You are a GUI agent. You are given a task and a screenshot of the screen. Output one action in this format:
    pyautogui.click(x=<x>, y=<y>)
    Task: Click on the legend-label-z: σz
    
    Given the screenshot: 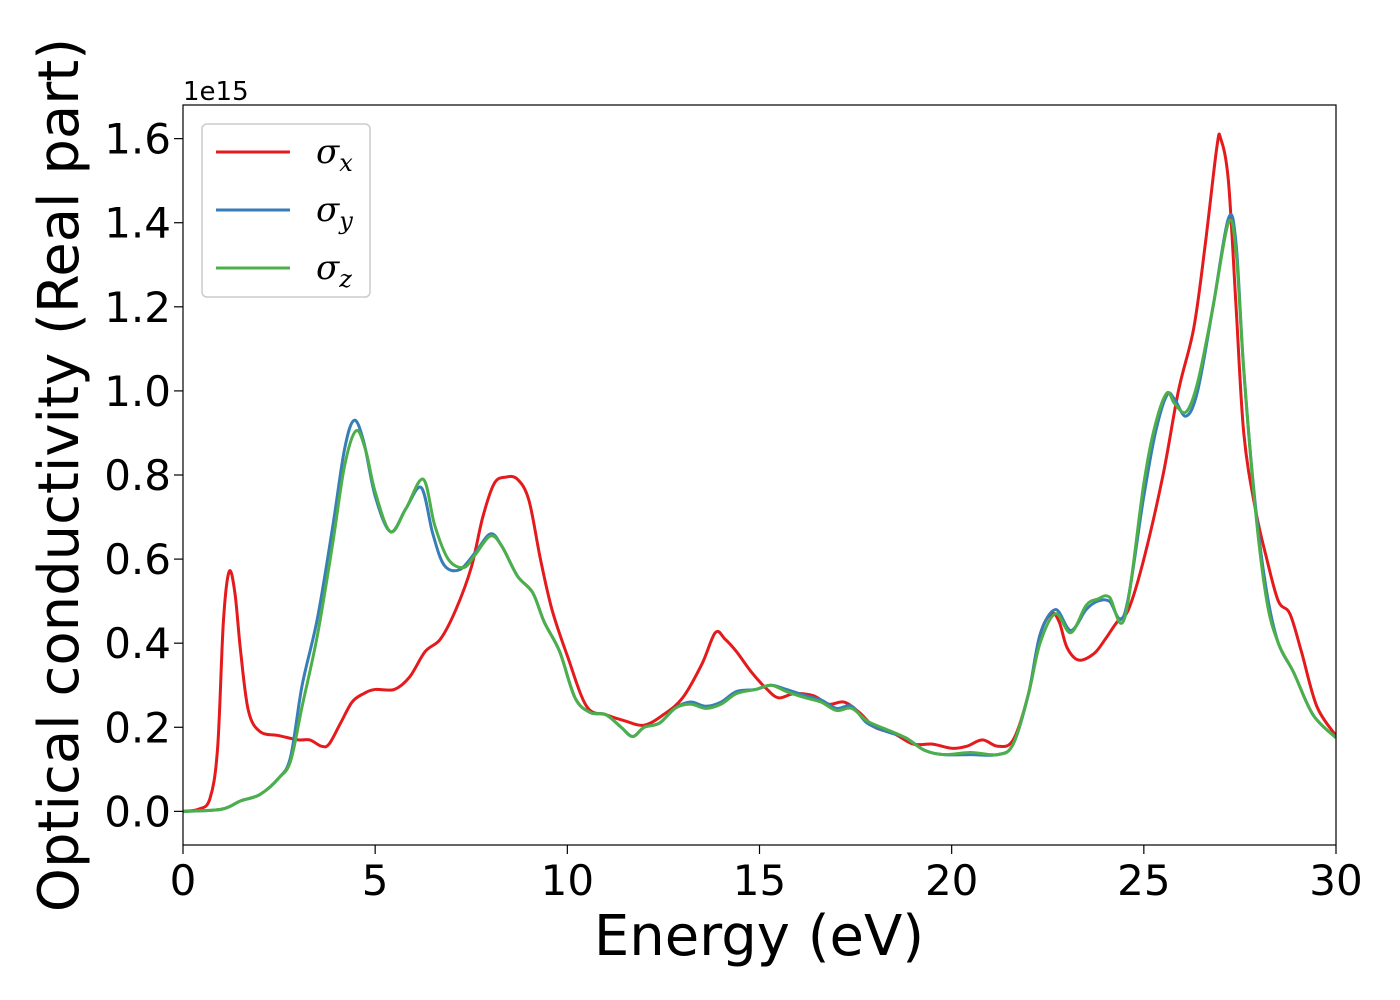 What is the action you would take?
    pyautogui.click(x=334, y=270)
    